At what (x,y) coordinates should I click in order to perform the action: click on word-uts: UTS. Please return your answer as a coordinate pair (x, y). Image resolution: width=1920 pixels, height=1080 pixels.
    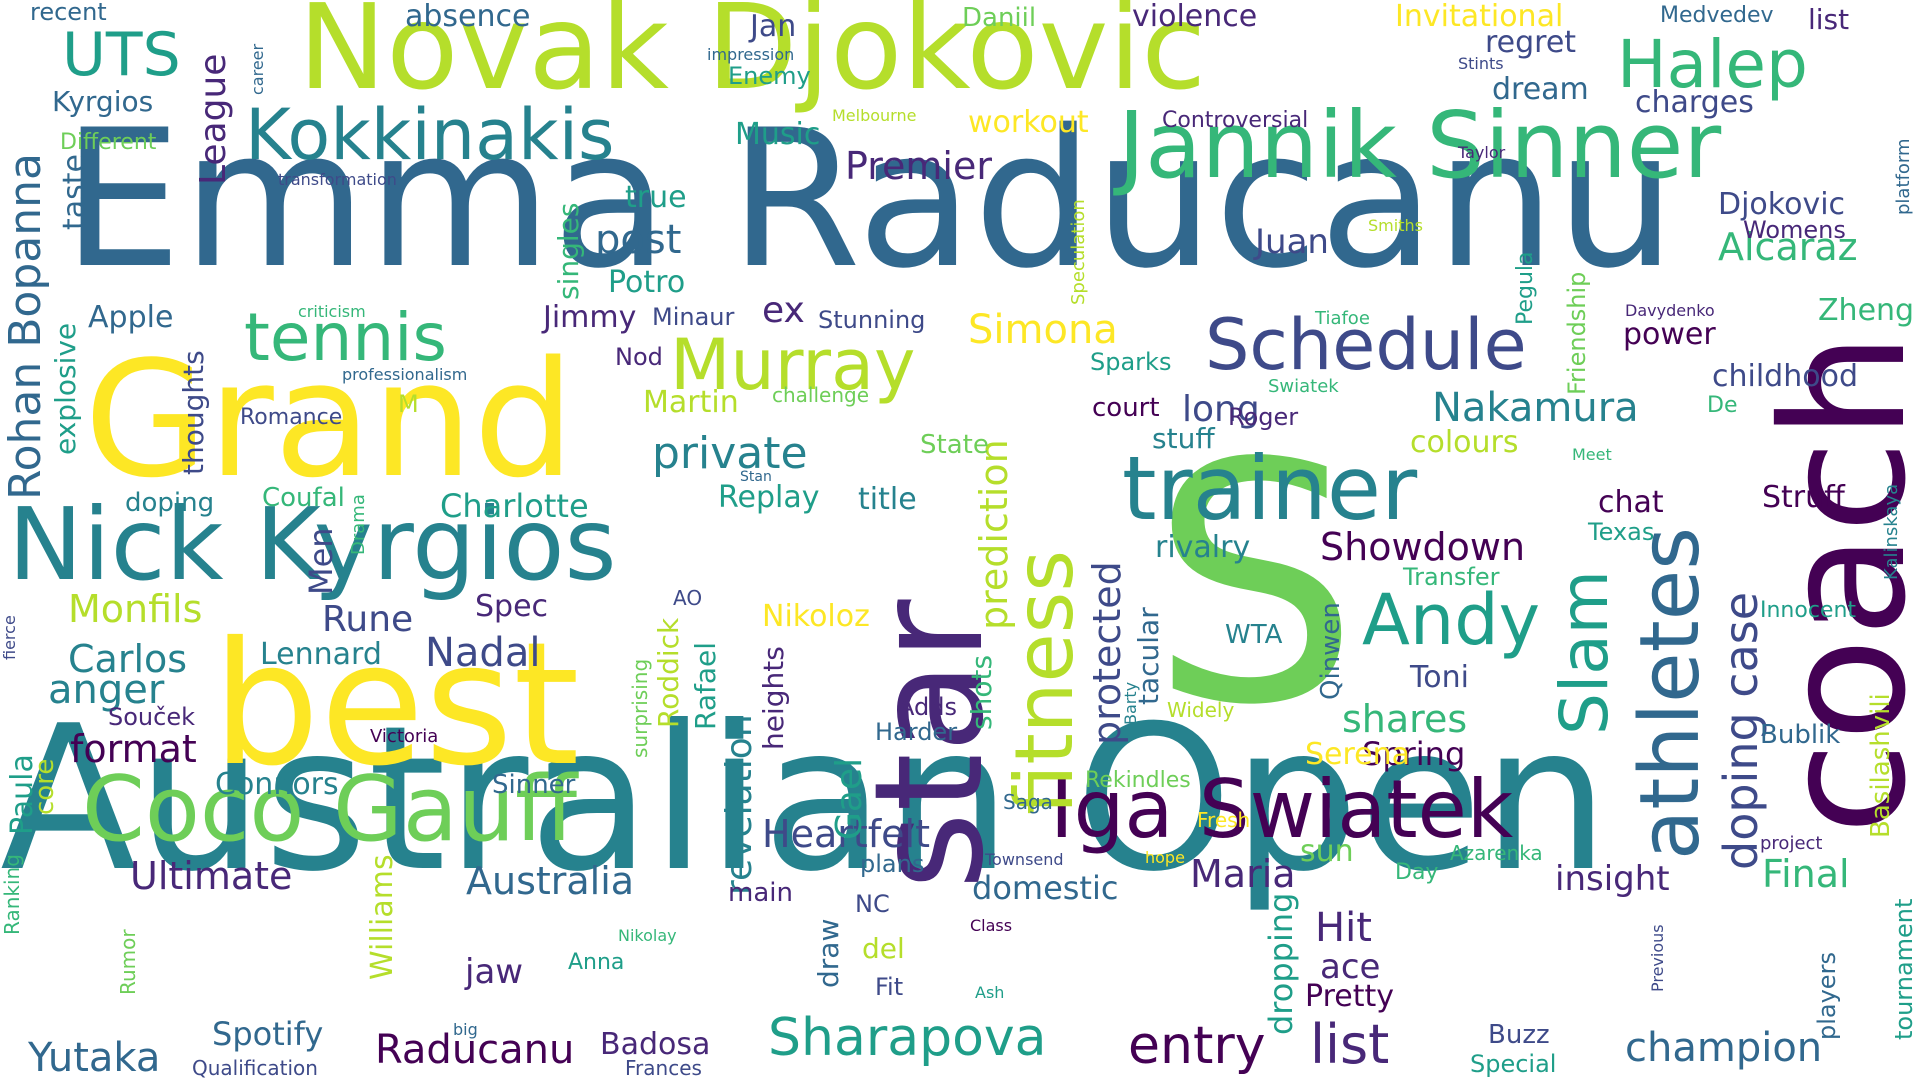
    Looking at the image, I should click on (121, 55).